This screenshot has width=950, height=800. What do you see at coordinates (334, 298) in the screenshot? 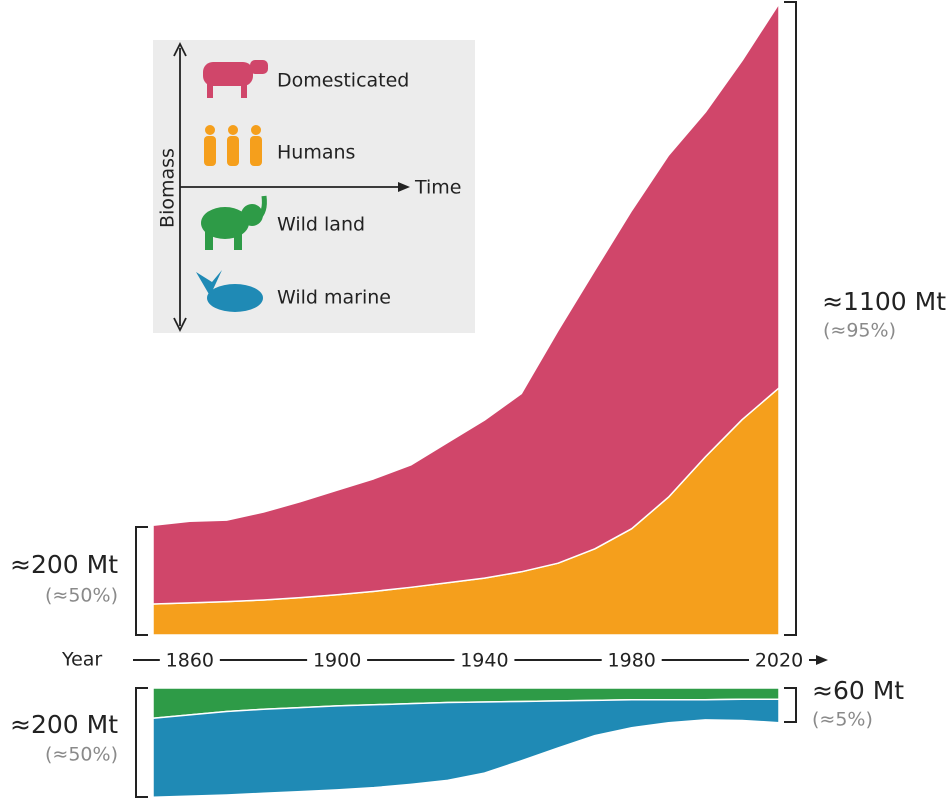
I see `legend-label: Wild marine` at bounding box center [334, 298].